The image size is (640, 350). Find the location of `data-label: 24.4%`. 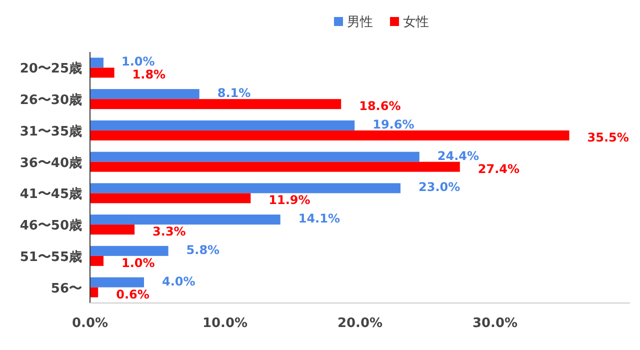

data-label: 24.4% is located at coordinates (458, 155).